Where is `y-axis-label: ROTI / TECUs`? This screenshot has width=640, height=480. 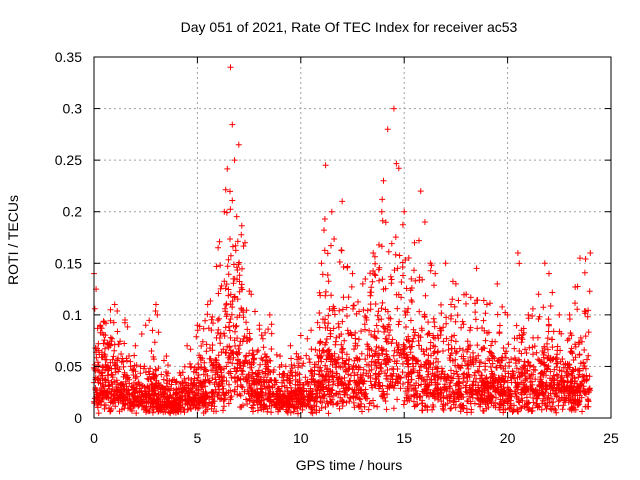
y-axis-label: ROTI / TECUs is located at coordinates (13, 240).